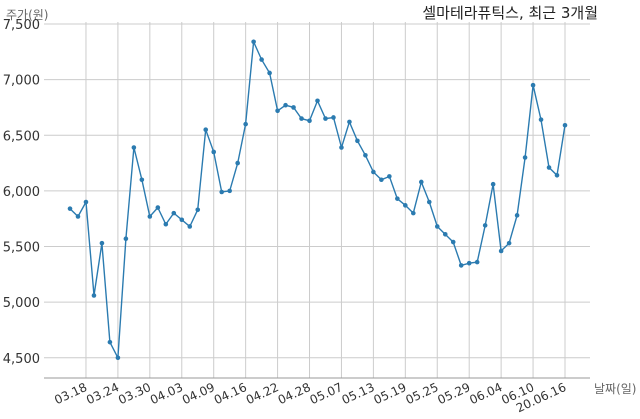 The height and width of the screenshot is (419, 640). Describe the element at coordinates (70, 393) in the screenshot. I see `x-tick-label: 03.18` at that location.